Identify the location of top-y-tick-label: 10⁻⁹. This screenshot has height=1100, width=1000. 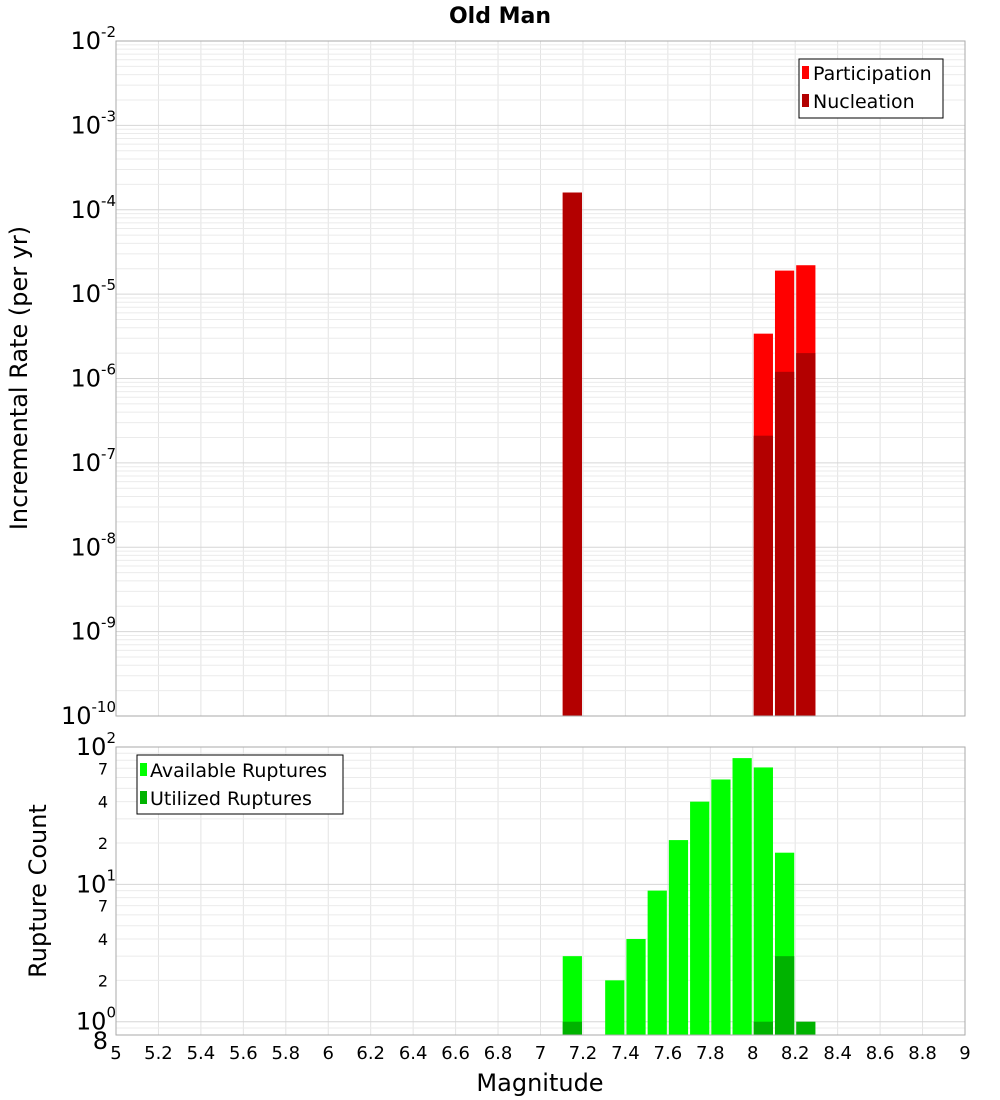
(93, 630).